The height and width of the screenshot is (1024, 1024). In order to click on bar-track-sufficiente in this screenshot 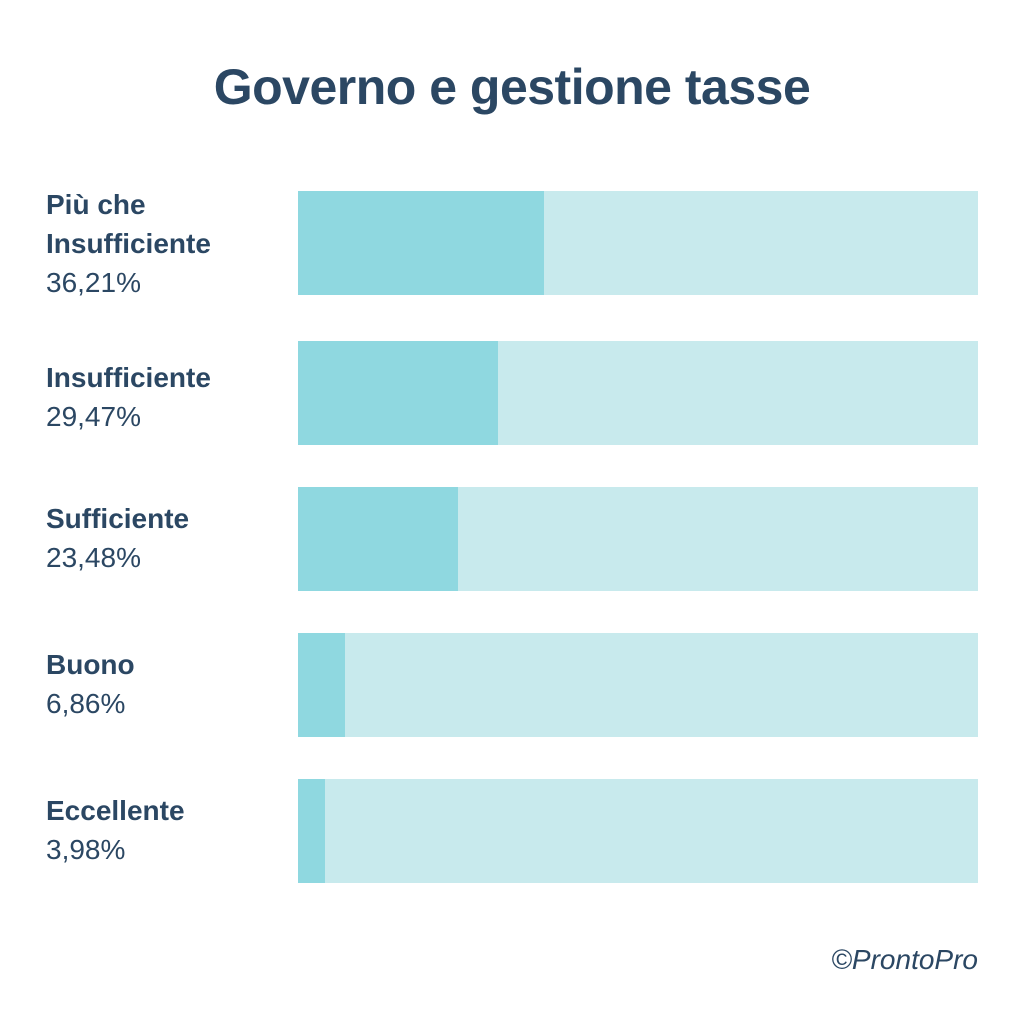, I will do `click(638, 539)`.